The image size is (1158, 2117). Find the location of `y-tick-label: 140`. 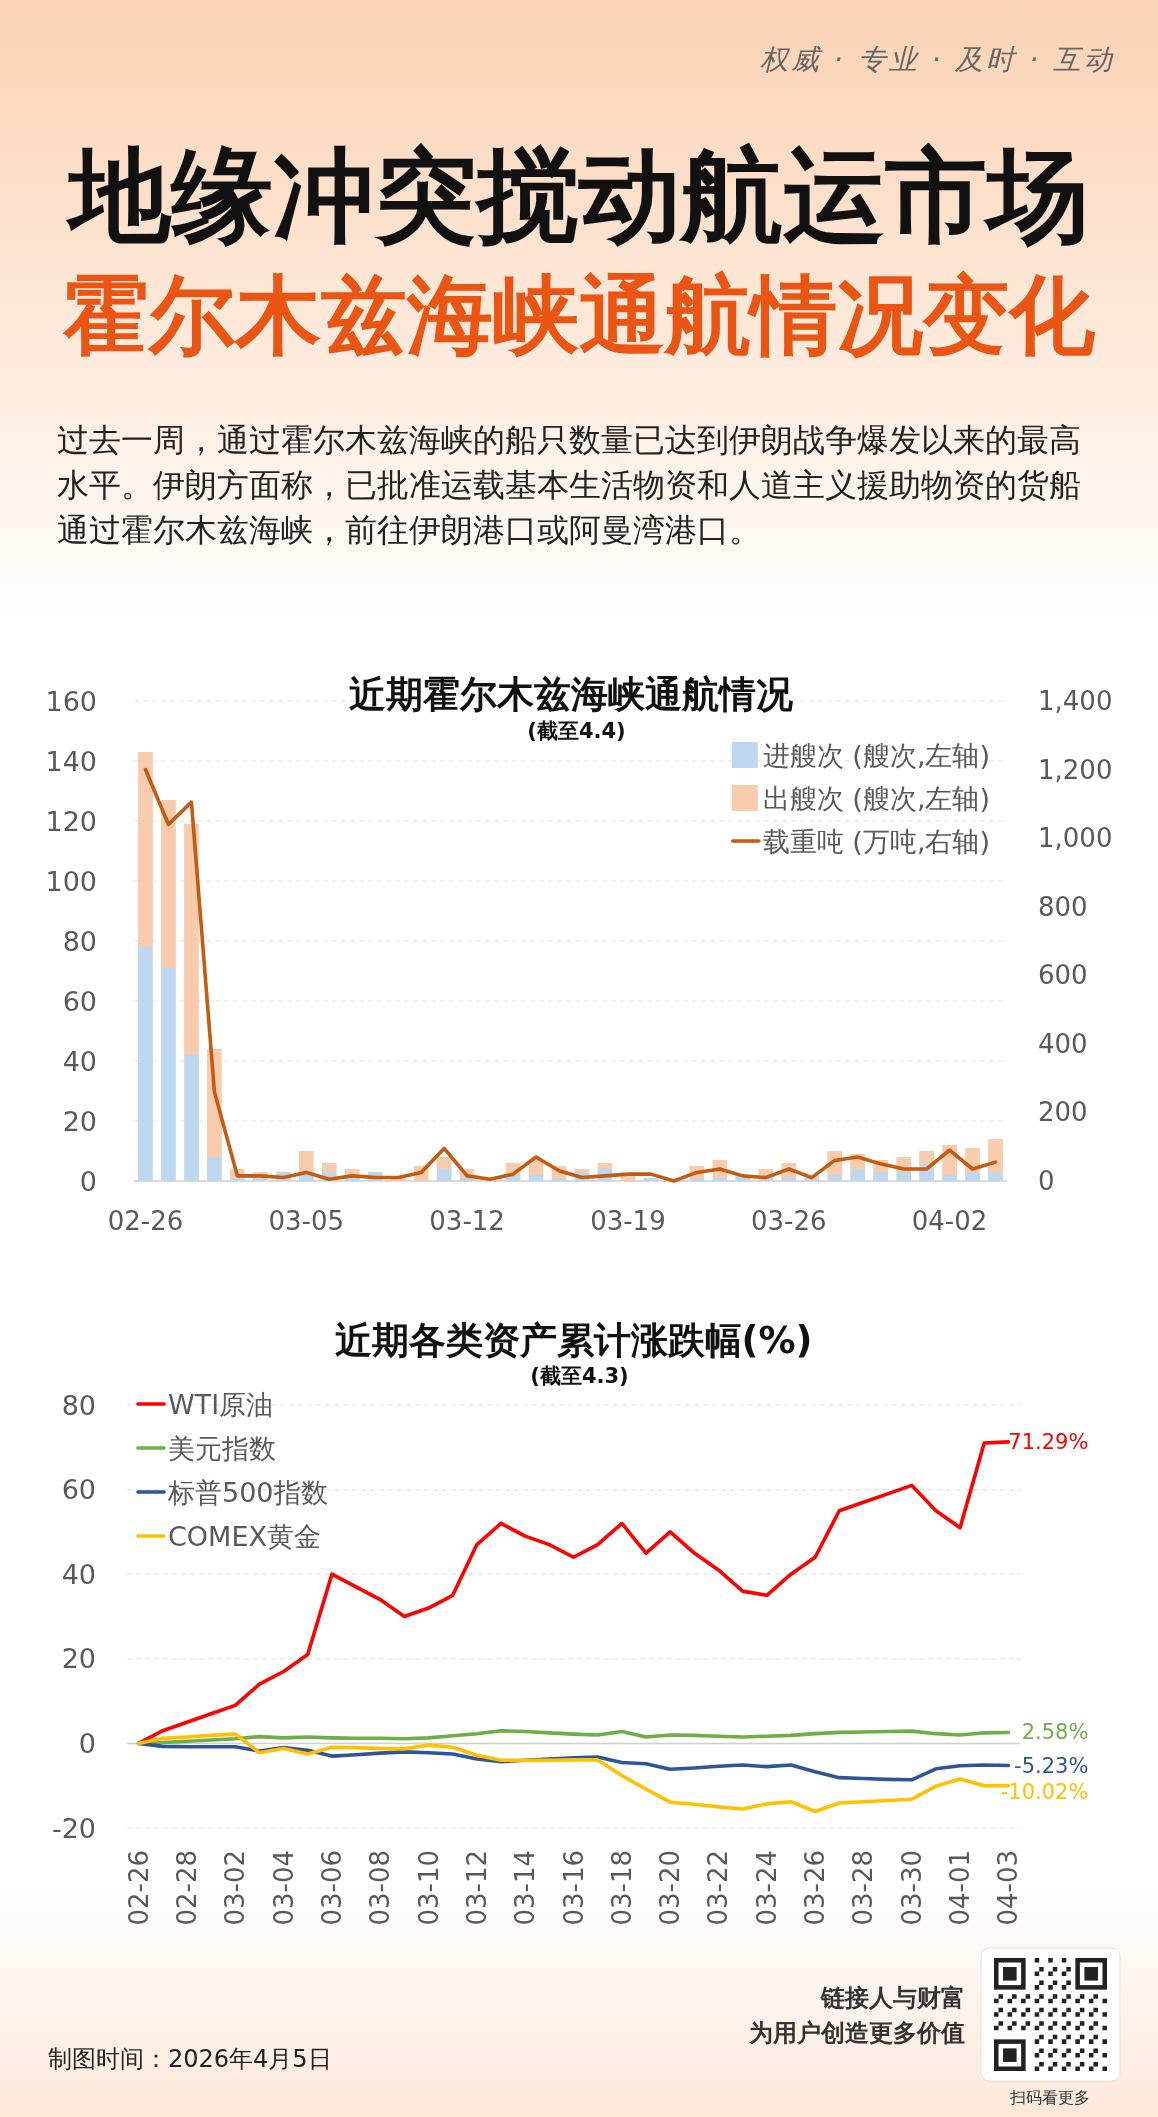

y-tick-label: 140 is located at coordinates (71, 761).